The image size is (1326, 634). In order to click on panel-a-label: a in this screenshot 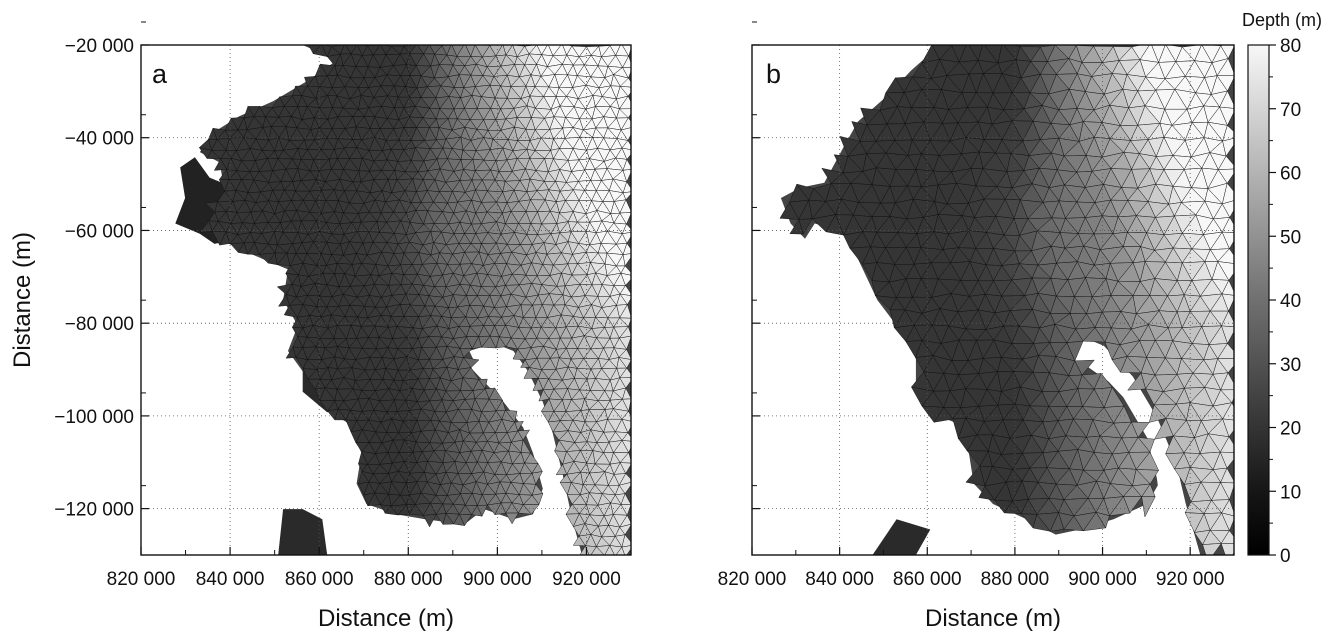, I will do `click(160, 74)`.